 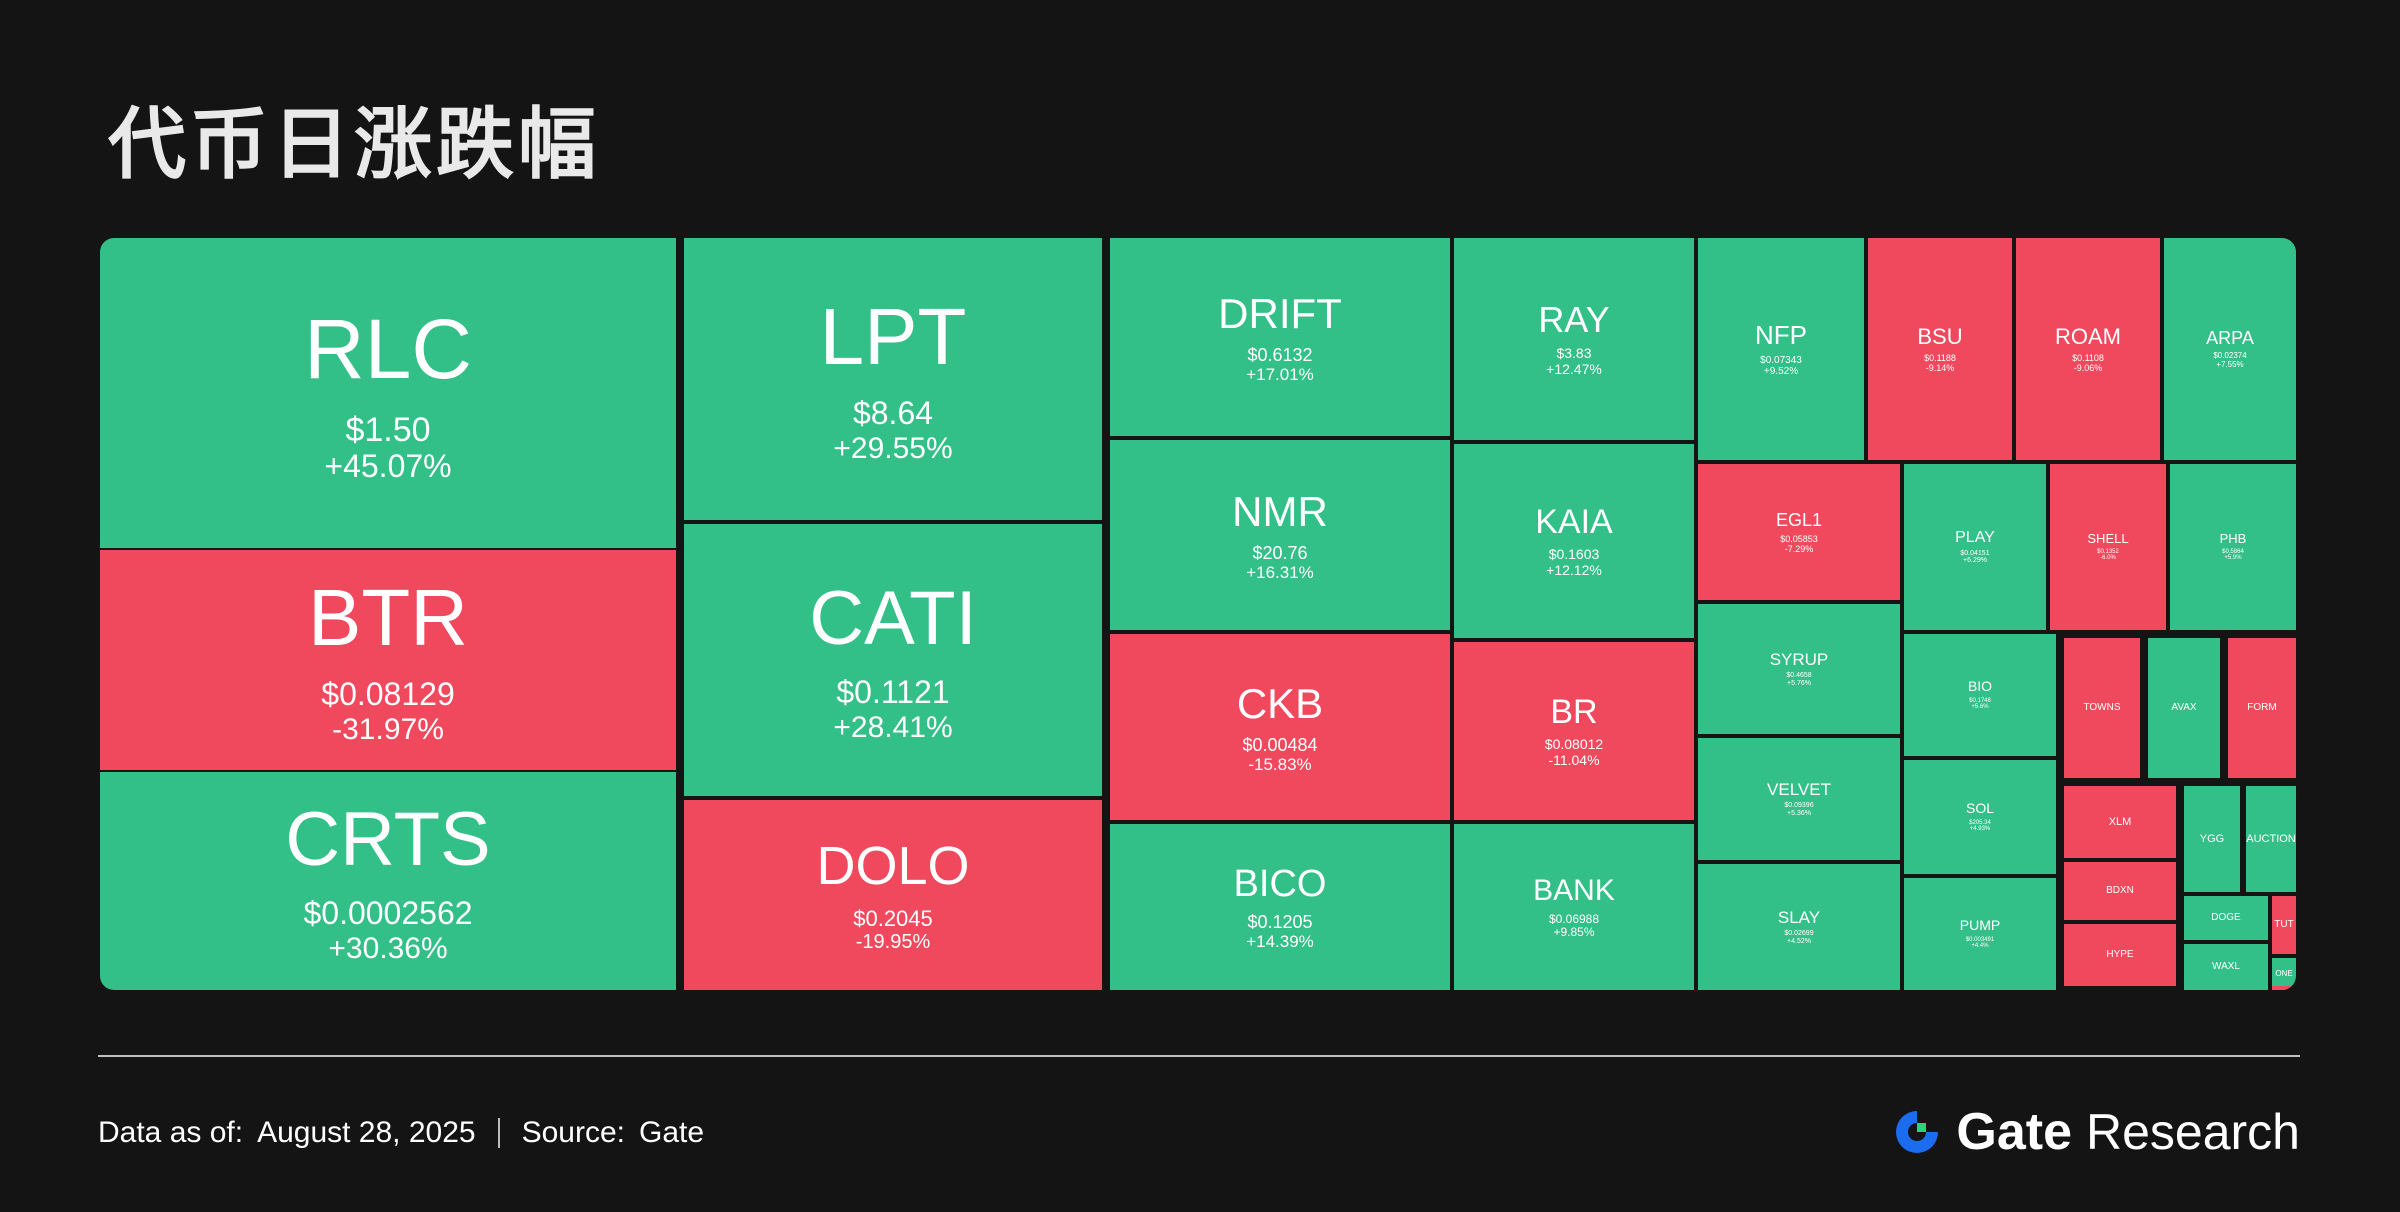 I want to click on treemap-tile: LPT $8.64 +29.55%, so click(x=893, y=379).